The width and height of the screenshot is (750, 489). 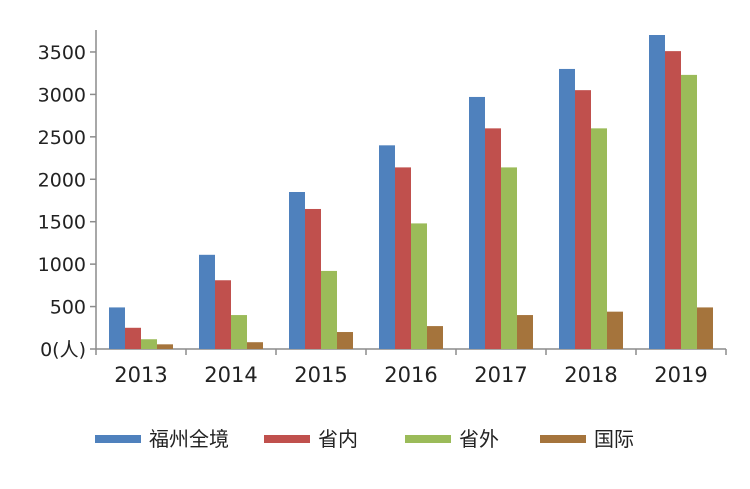 What do you see at coordinates (525, 332) in the screenshot?
I see `bar-4-2017` at bounding box center [525, 332].